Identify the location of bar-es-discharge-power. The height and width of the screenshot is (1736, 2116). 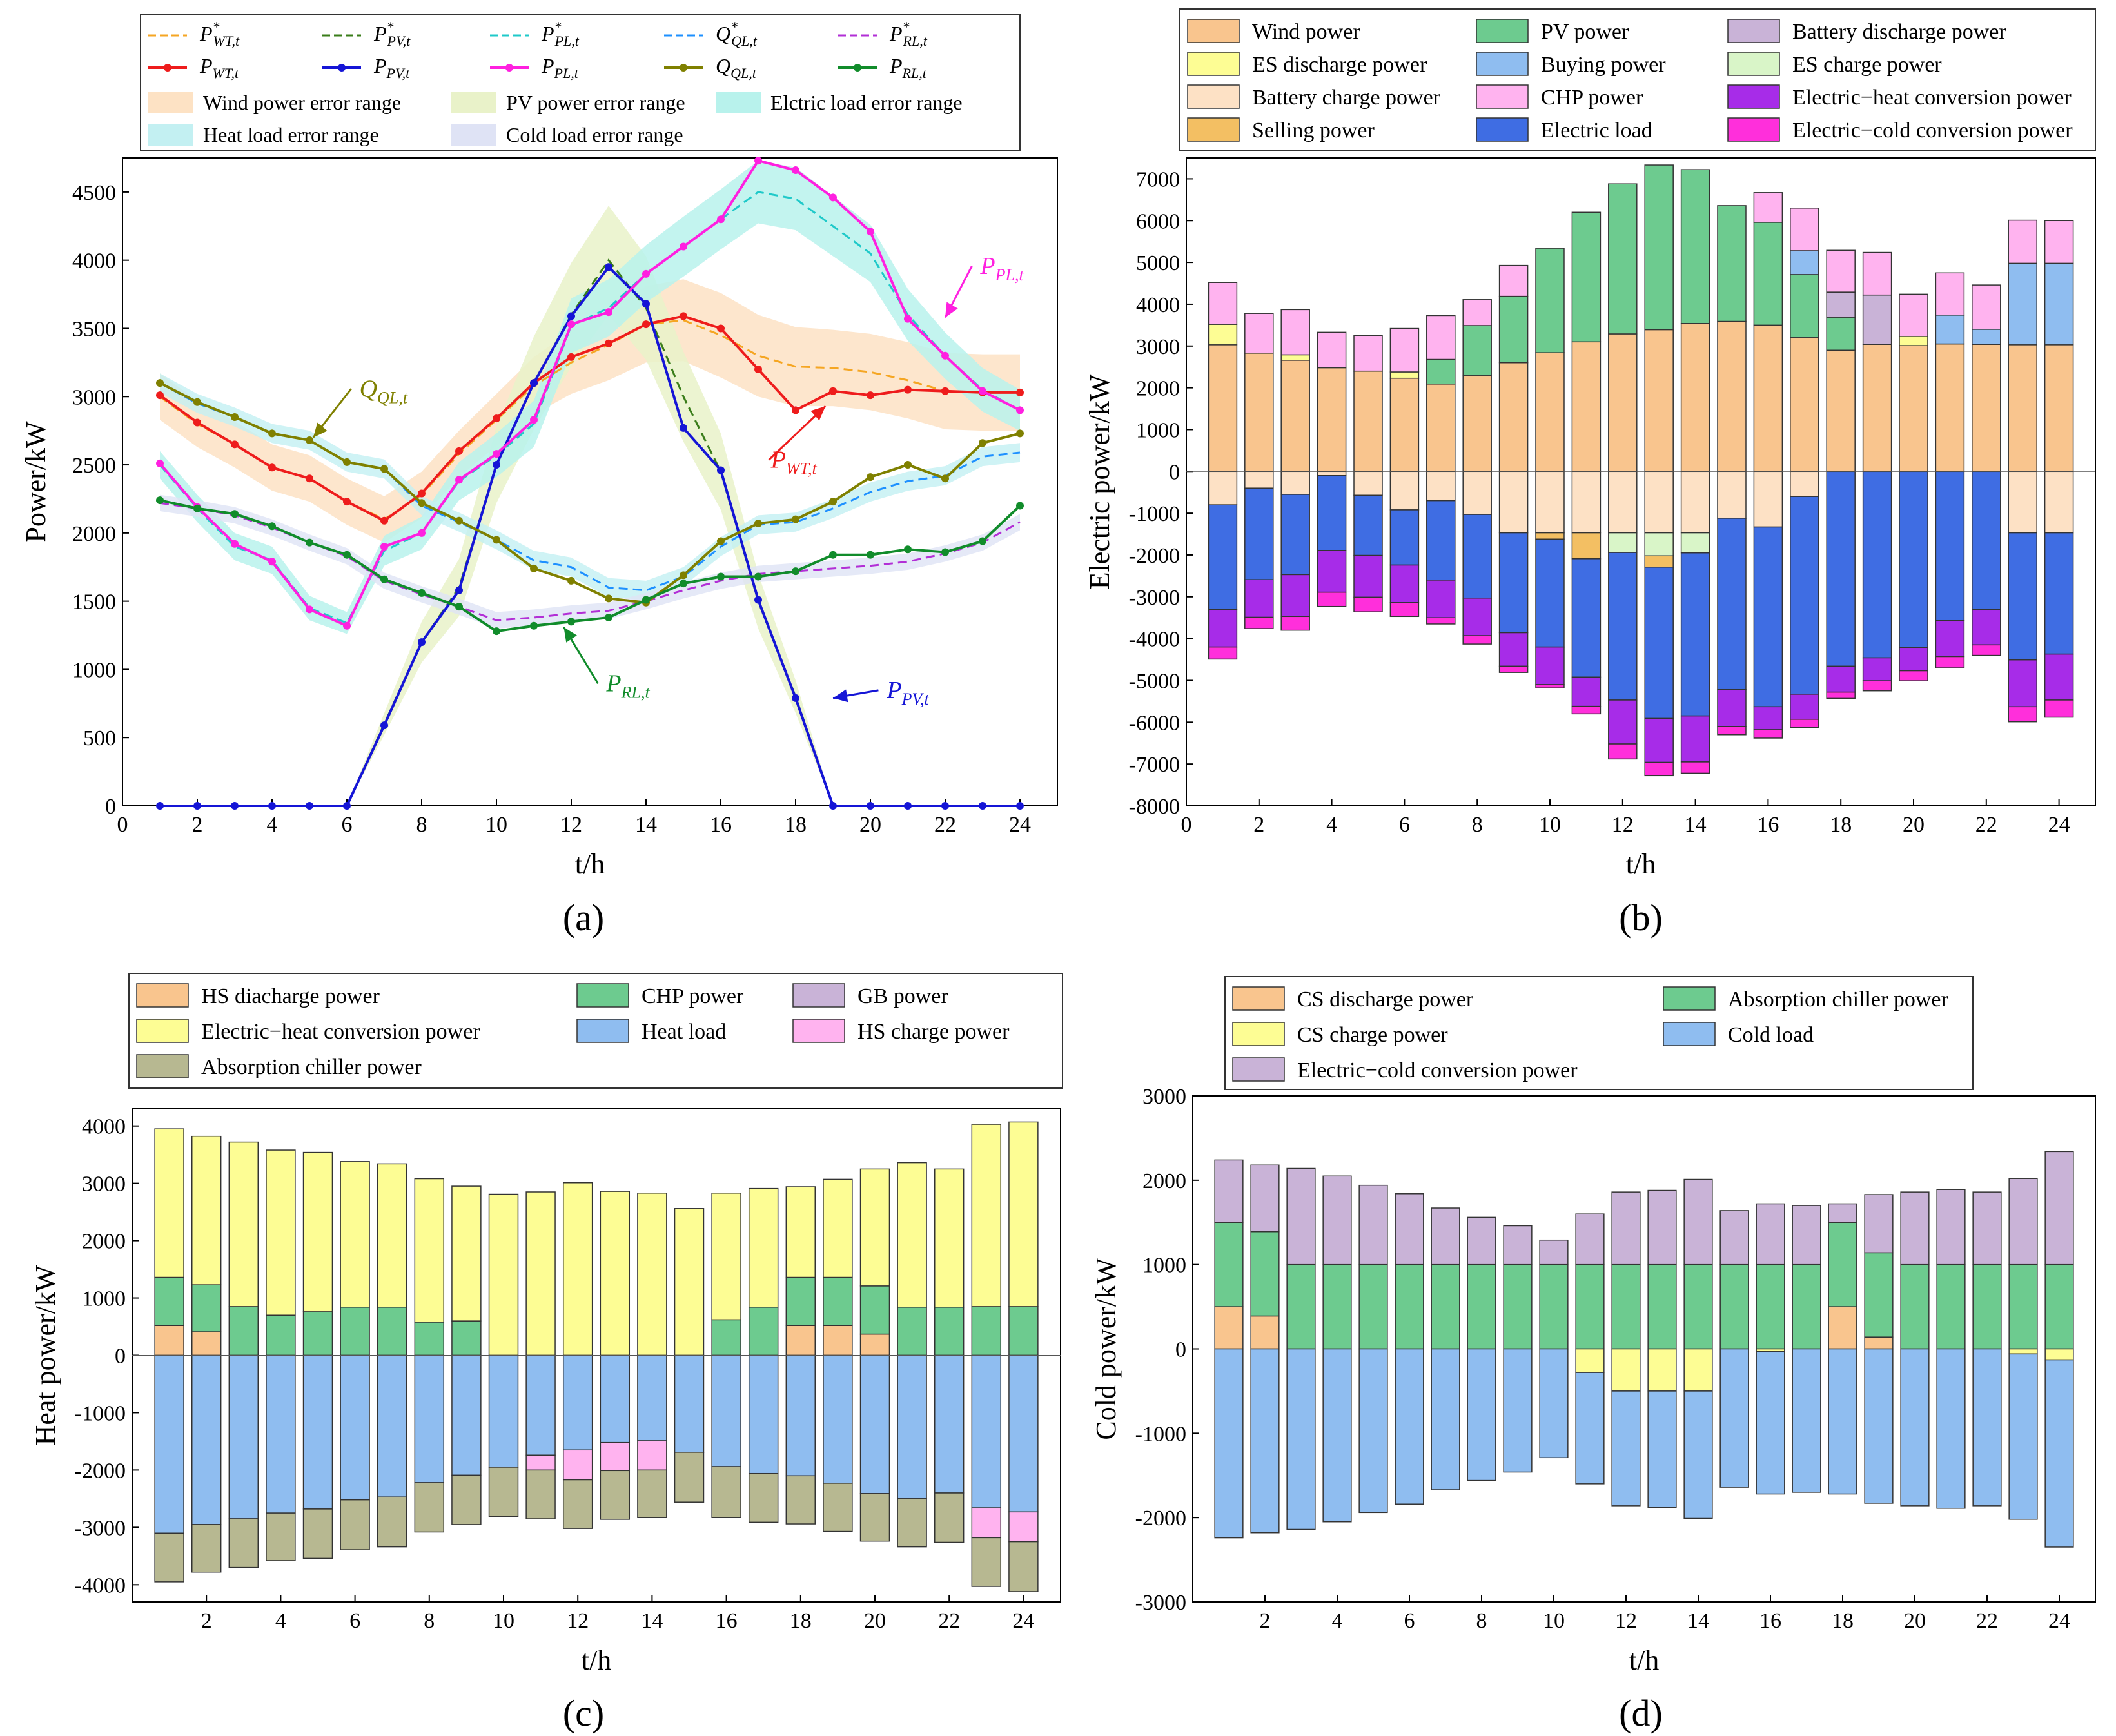
(1913, 341).